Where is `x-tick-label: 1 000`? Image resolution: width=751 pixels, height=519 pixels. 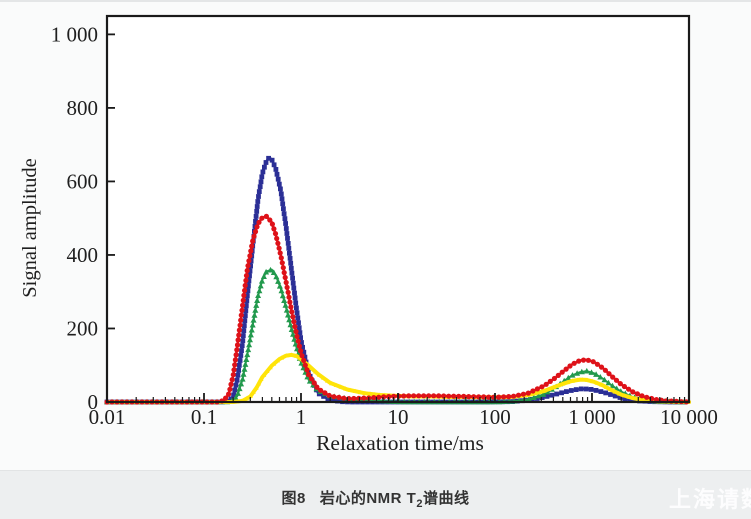 x-tick-label: 1 000 is located at coordinates (591, 417).